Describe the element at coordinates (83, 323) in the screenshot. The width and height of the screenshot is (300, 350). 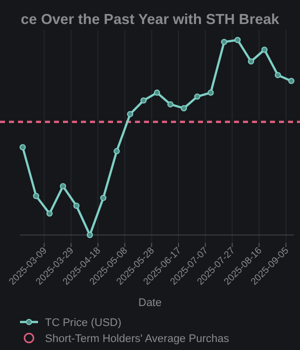
I see `legend-label: TC Price (USD)` at that location.